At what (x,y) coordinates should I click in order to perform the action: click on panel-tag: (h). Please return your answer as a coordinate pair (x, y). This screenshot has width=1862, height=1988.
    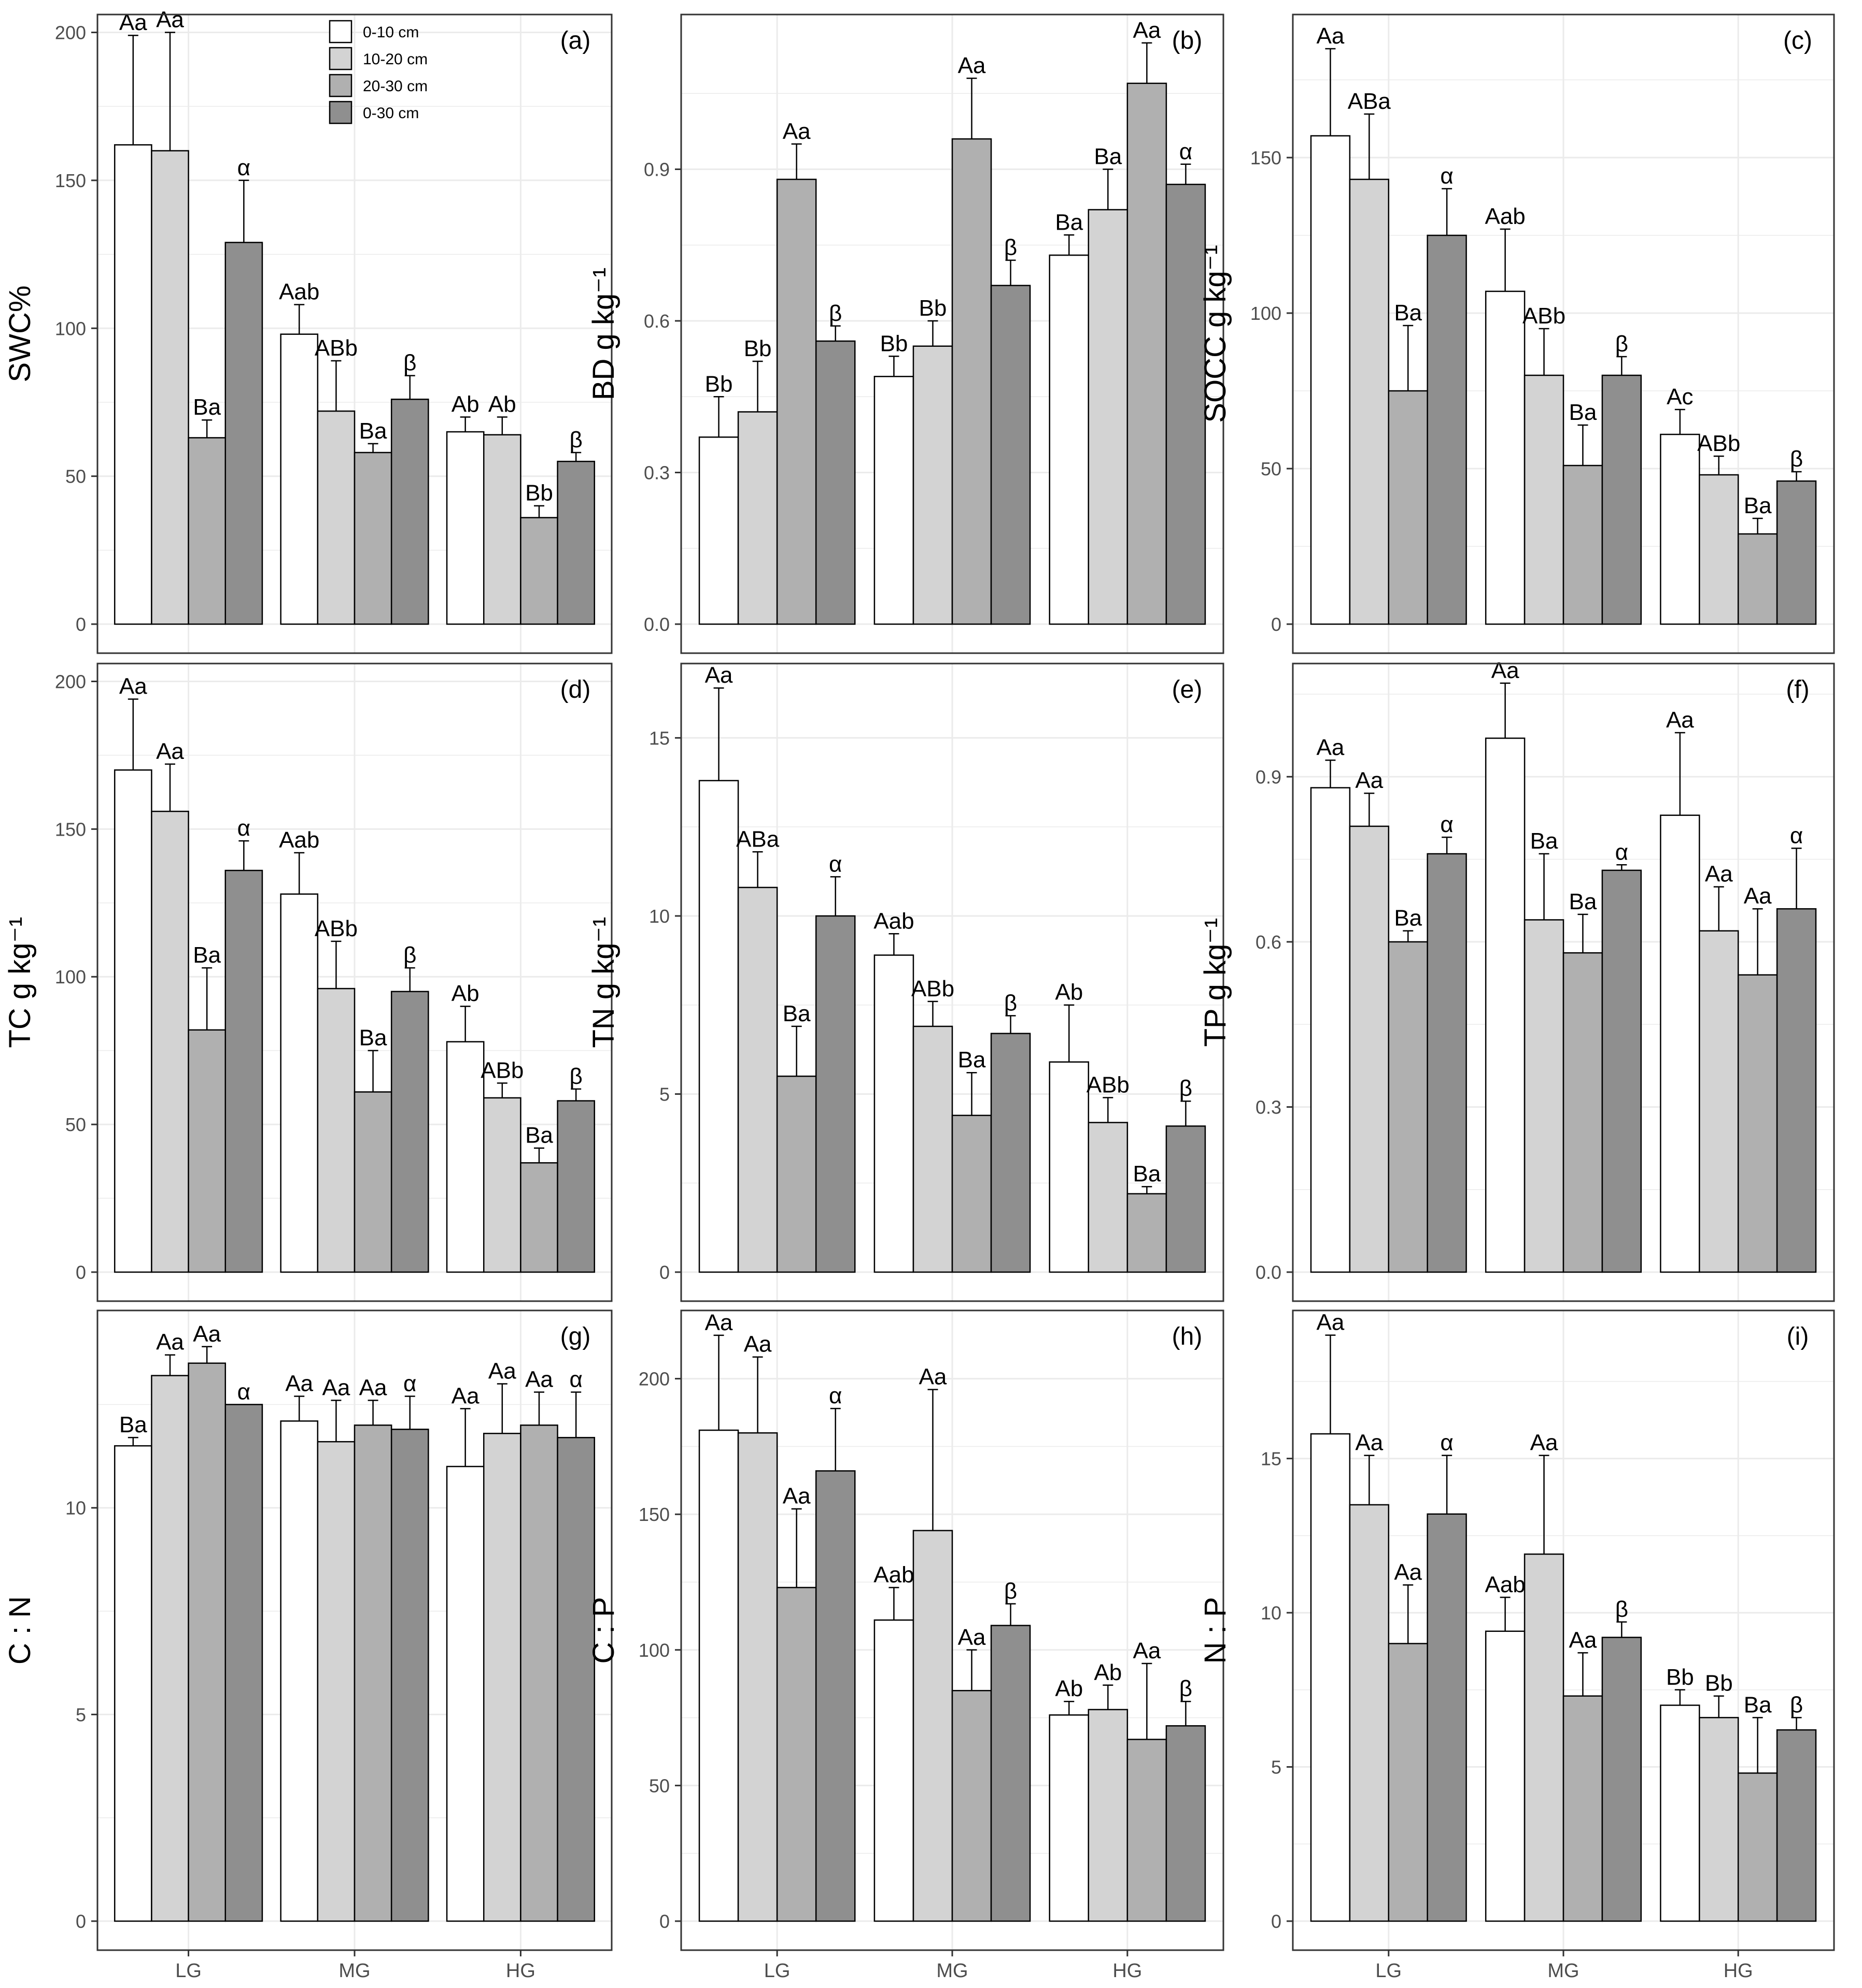
    Looking at the image, I should click on (1187, 1336).